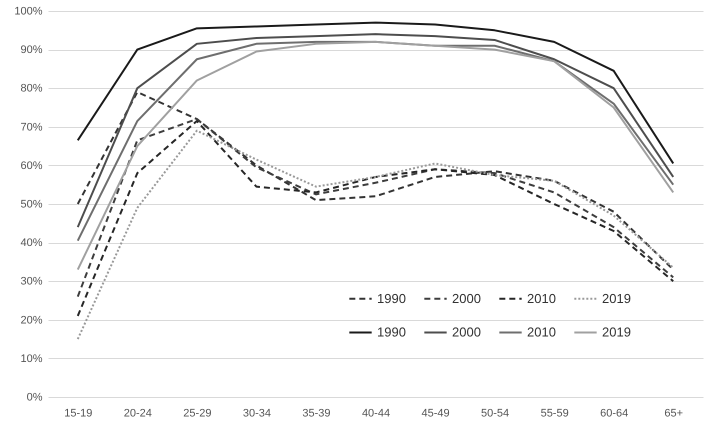 This screenshot has width=715, height=422. What do you see at coordinates (316, 414) in the screenshot?
I see `x-tick-label: 35-39` at bounding box center [316, 414].